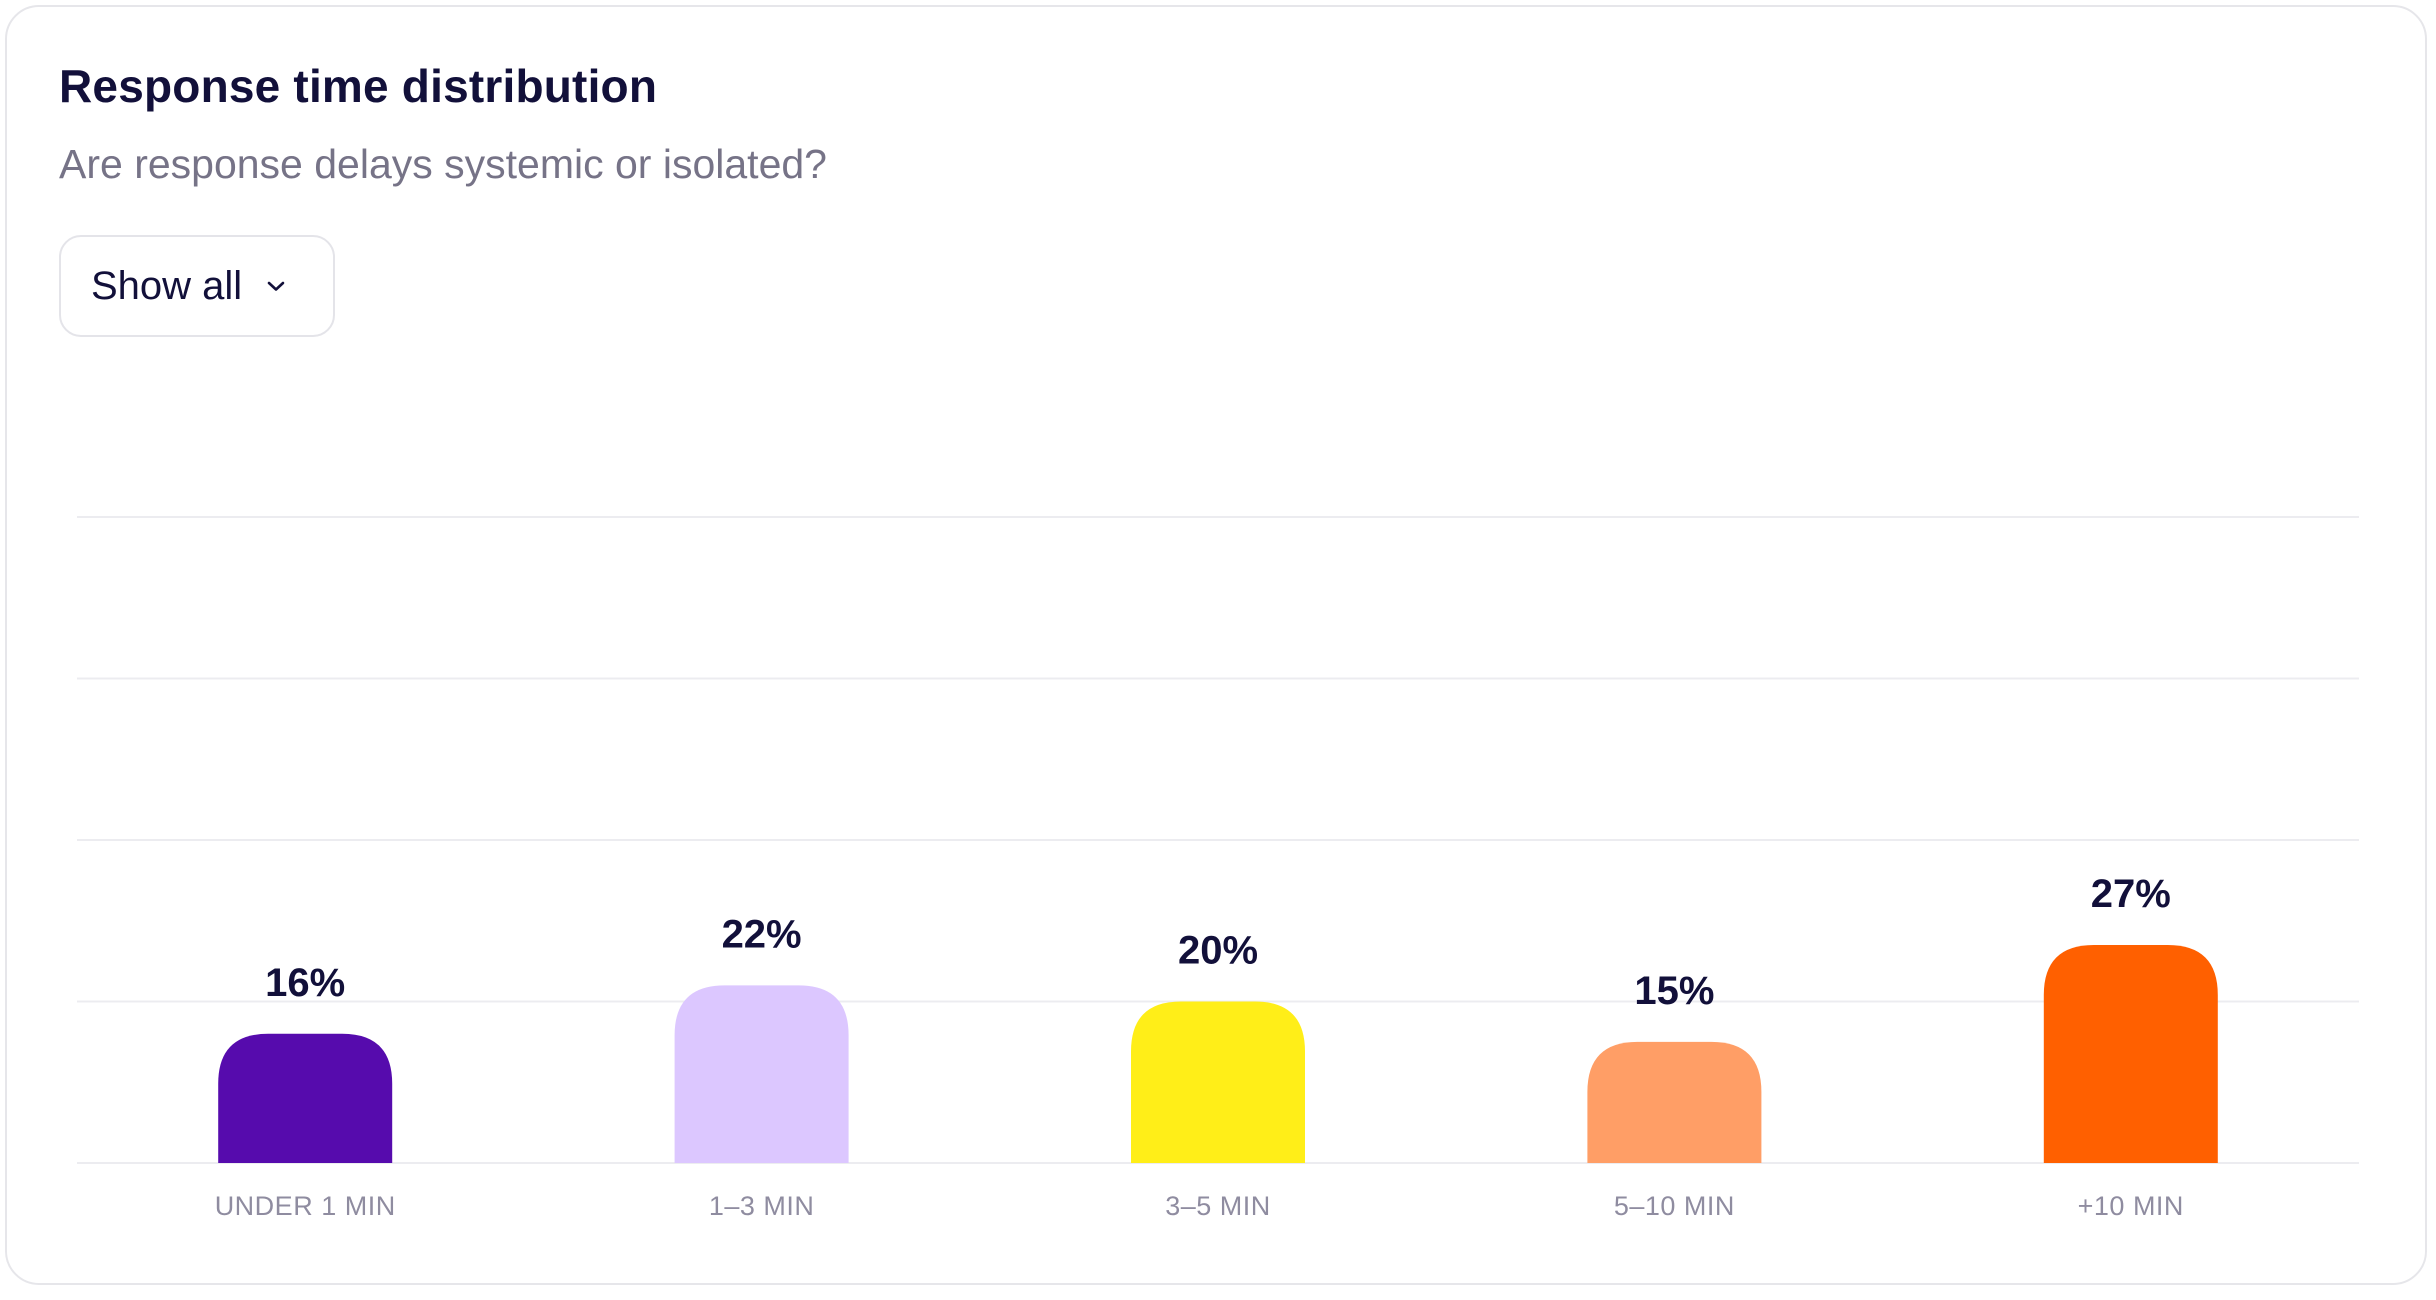 The image size is (2436, 1300). I want to click on x-tick-label: 3–5 MIN, so click(1218, 1206).